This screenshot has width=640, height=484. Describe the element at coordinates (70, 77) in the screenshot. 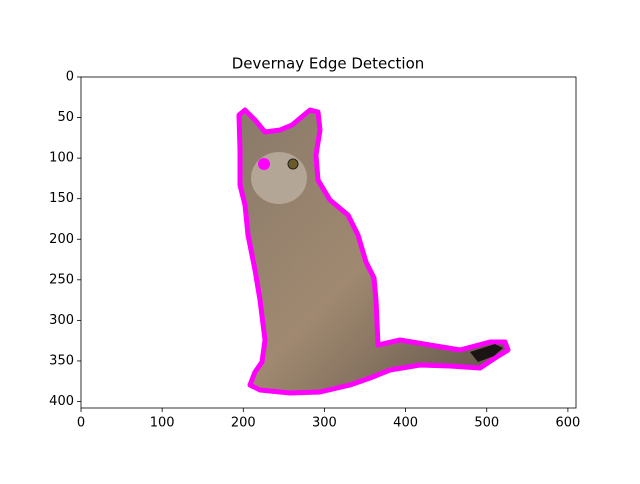

I see `y-tick-label: 0` at that location.